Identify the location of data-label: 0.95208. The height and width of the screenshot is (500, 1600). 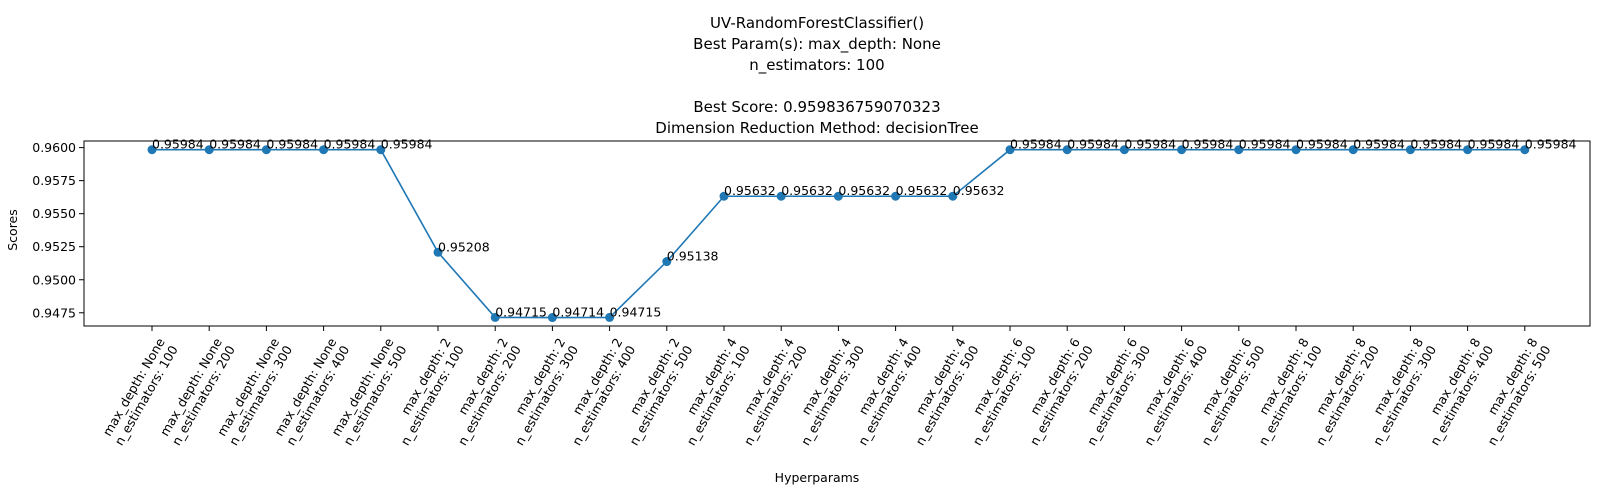
(464, 246).